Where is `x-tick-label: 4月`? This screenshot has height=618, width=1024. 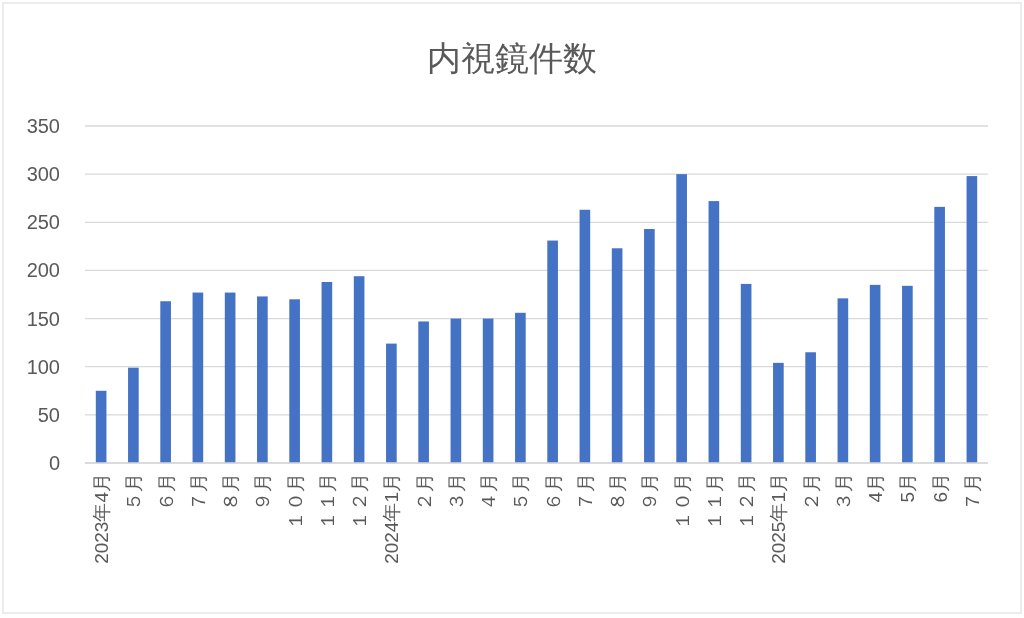
x-tick-label: 4月 is located at coordinates (876, 488).